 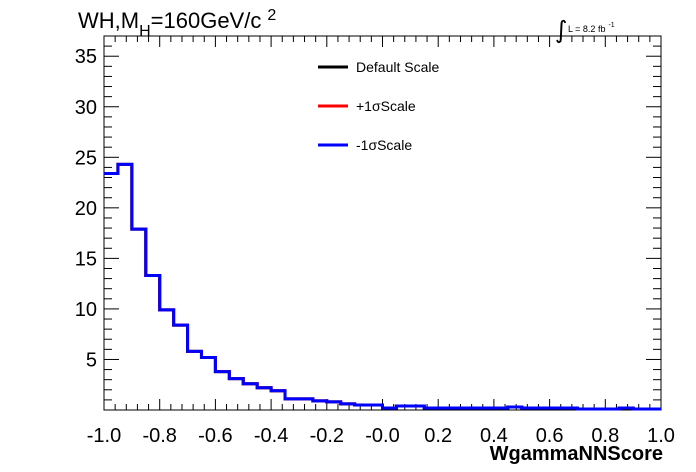 What do you see at coordinates (576, 454) in the screenshot?
I see `x-axis-label: WgammaNNScore` at bounding box center [576, 454].